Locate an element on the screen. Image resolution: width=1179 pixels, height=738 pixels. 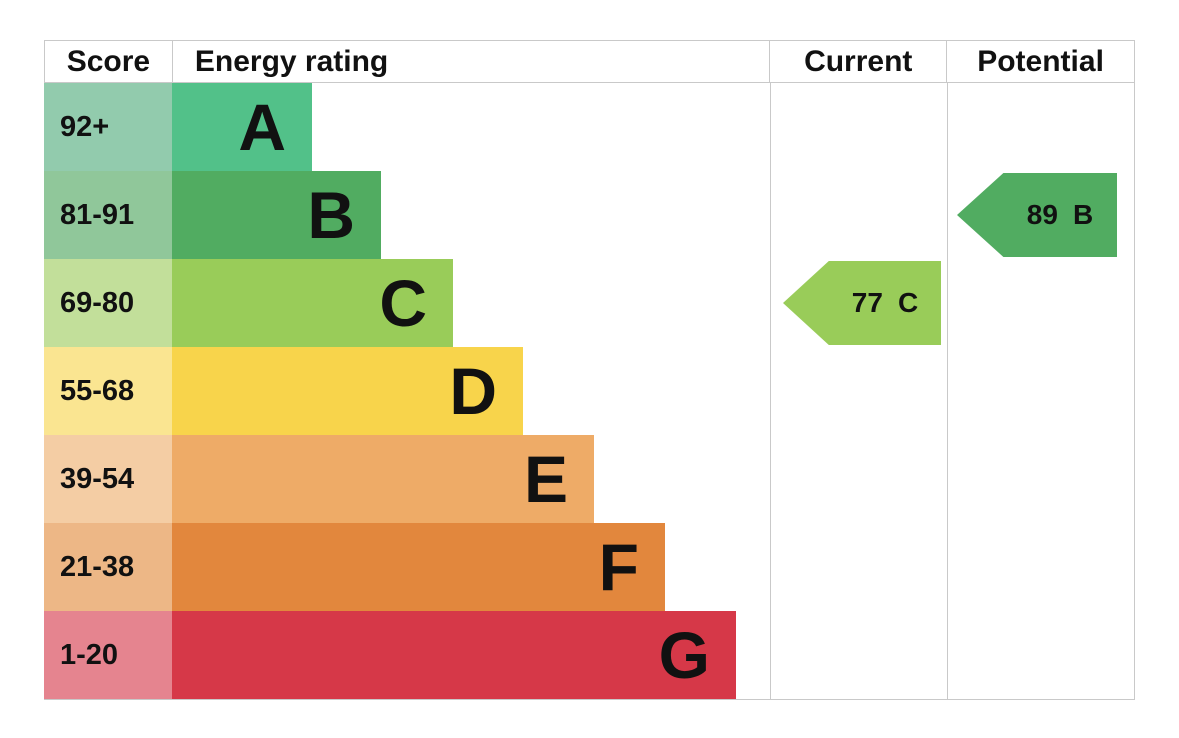
current-rating-value: 77 is located at coordinates (867, 302).